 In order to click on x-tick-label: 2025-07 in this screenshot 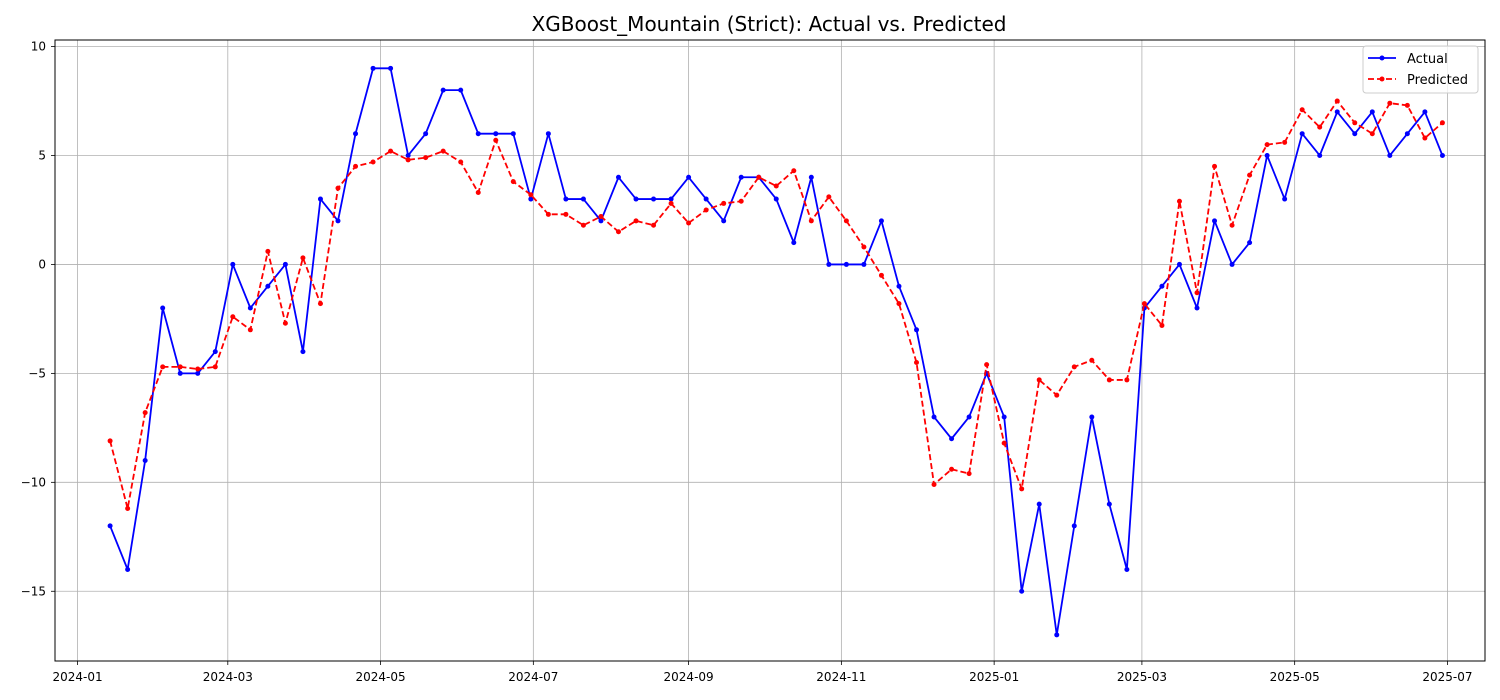, I will do `click(1447, 677)`.